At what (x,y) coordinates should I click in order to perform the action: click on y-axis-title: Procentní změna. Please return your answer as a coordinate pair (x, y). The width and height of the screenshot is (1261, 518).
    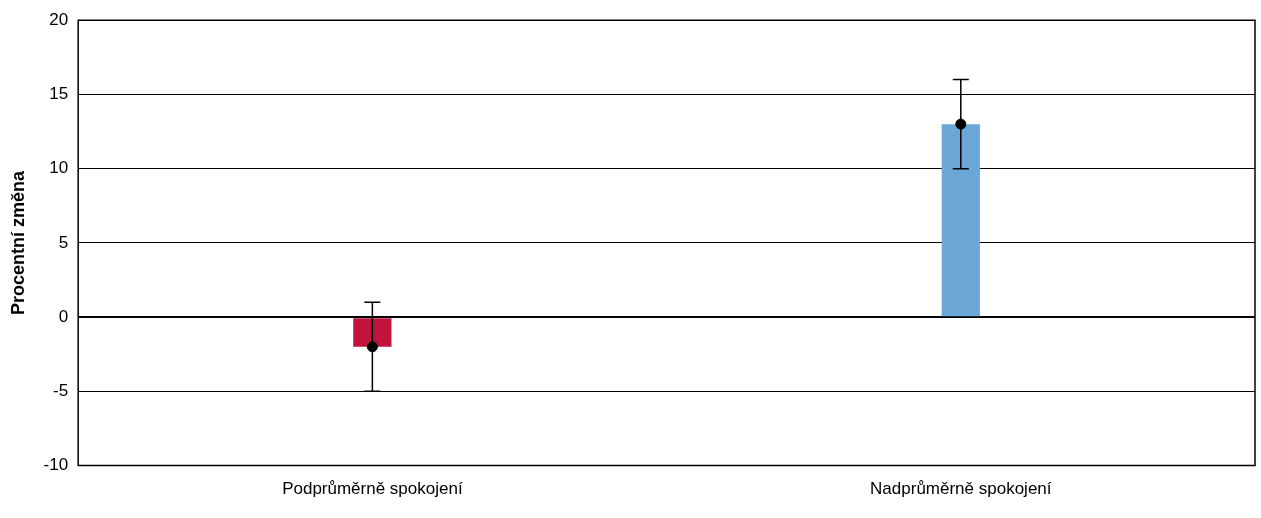
    Looking at the image, I should click on (17, 242).